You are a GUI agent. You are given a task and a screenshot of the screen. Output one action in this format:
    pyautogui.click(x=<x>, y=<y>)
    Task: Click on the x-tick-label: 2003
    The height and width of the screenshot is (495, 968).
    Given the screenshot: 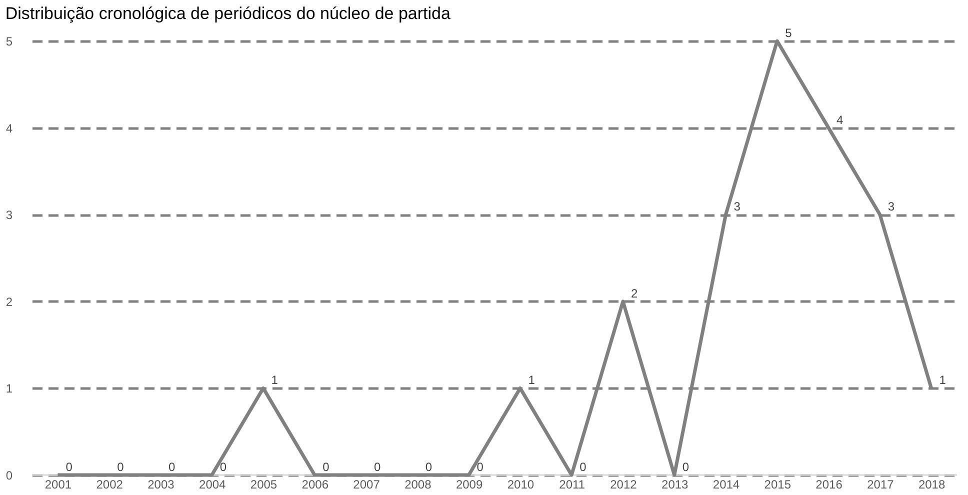 What is the action you would take?
    pyautogui.click(x=161, y=485)
    